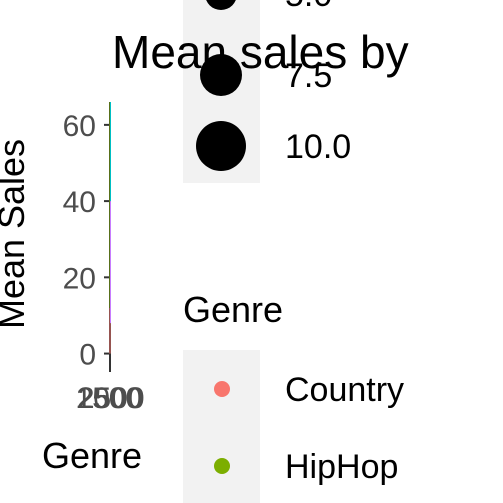 The height and width of the screenshot is (503, 503). I want to click on y-tick-label: 40, so click(79, 202).